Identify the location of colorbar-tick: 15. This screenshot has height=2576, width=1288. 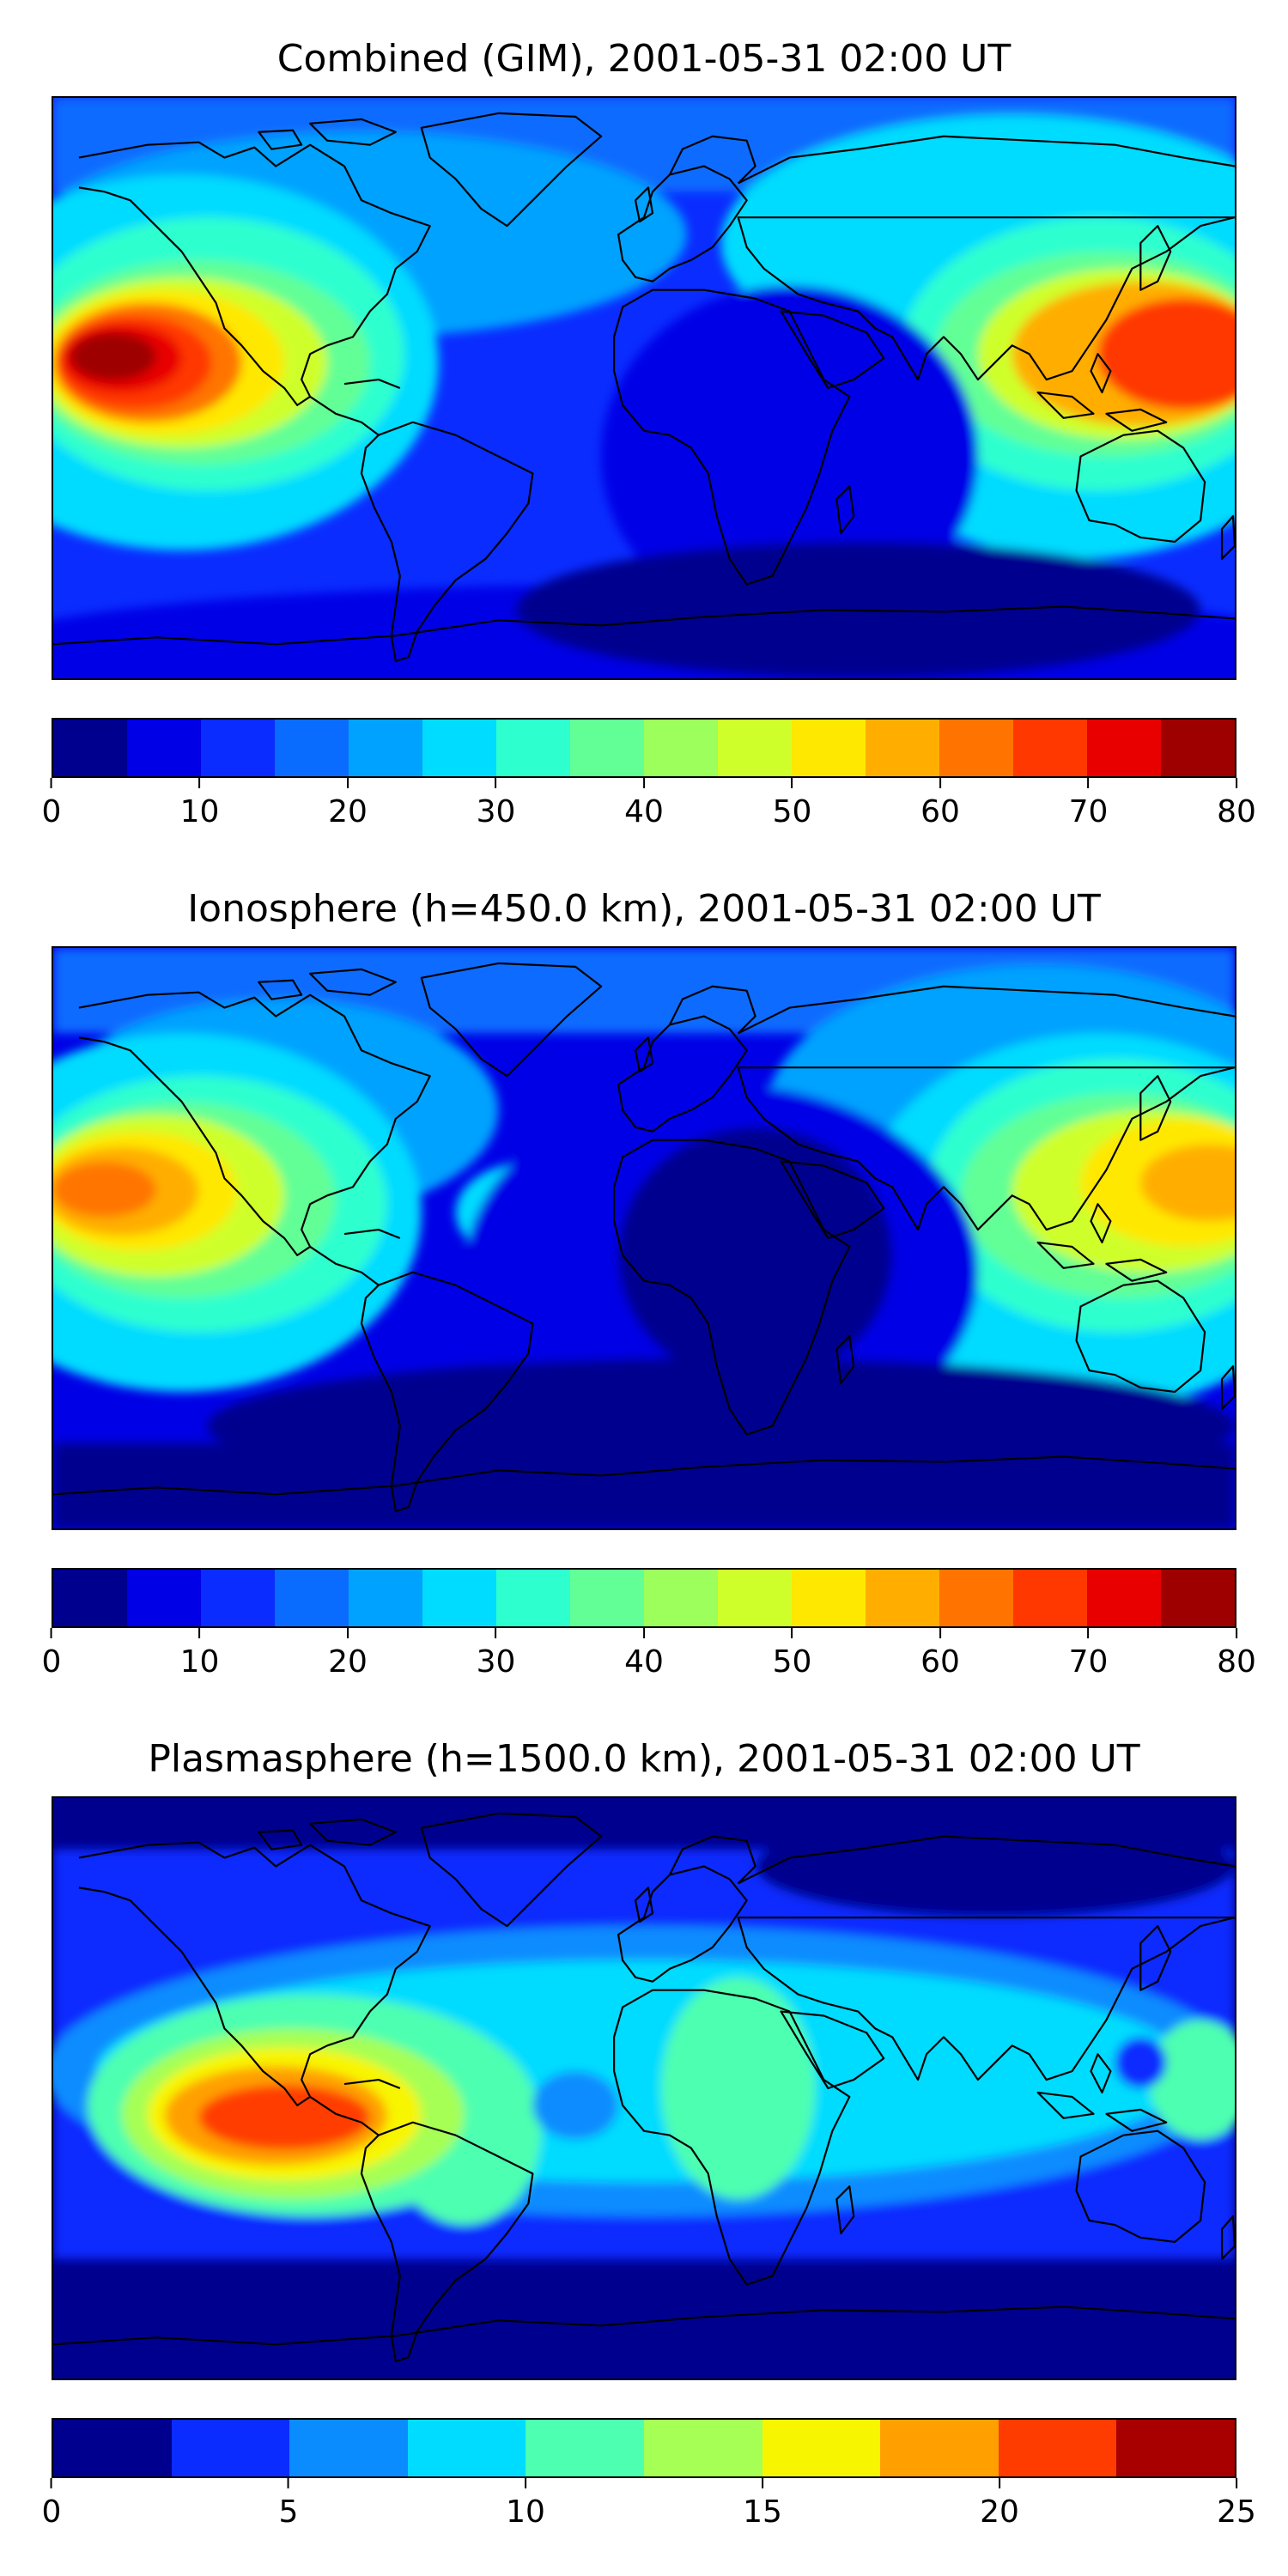
(762, 2504).